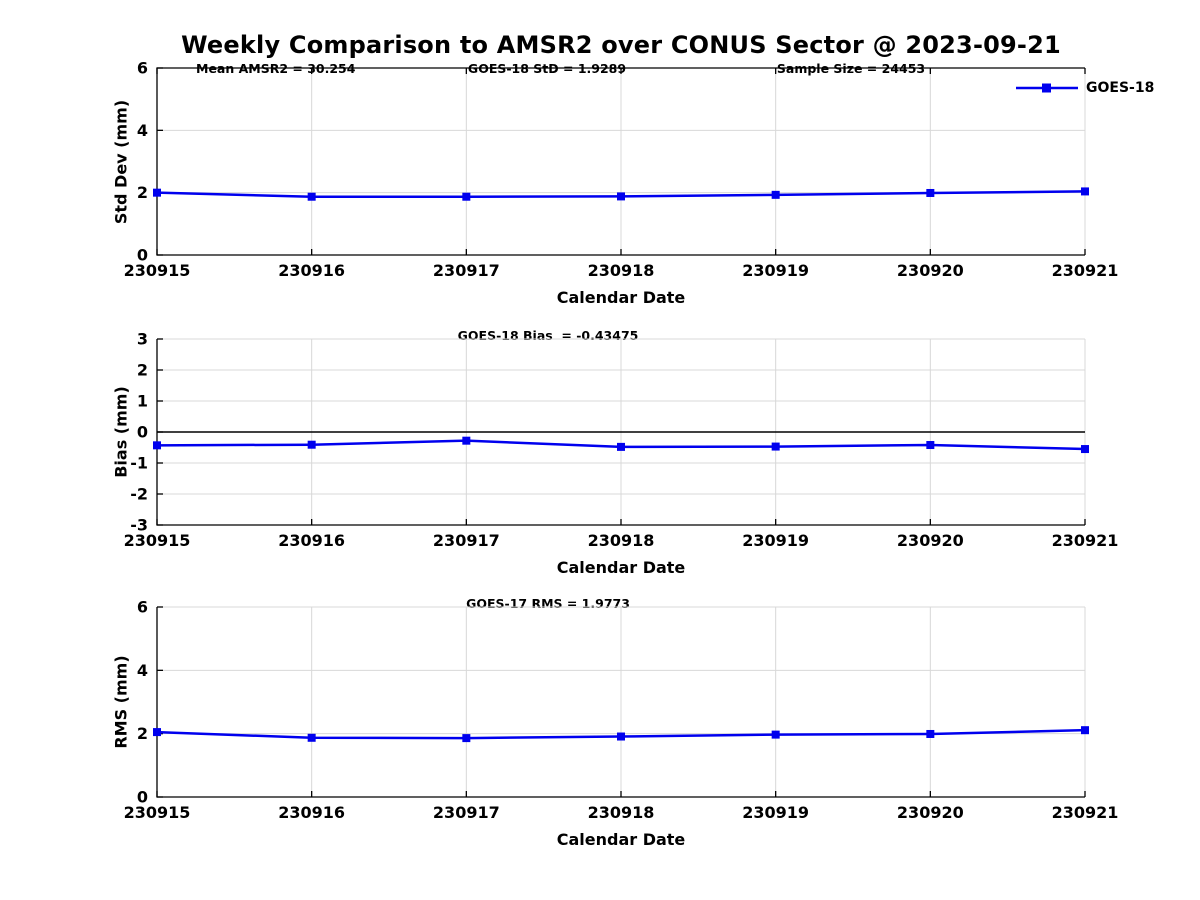  What do you see at coordinates (1084, 88) in the screenshot?
I see `legend: GOES-18` at bounding box center [1084, 88].